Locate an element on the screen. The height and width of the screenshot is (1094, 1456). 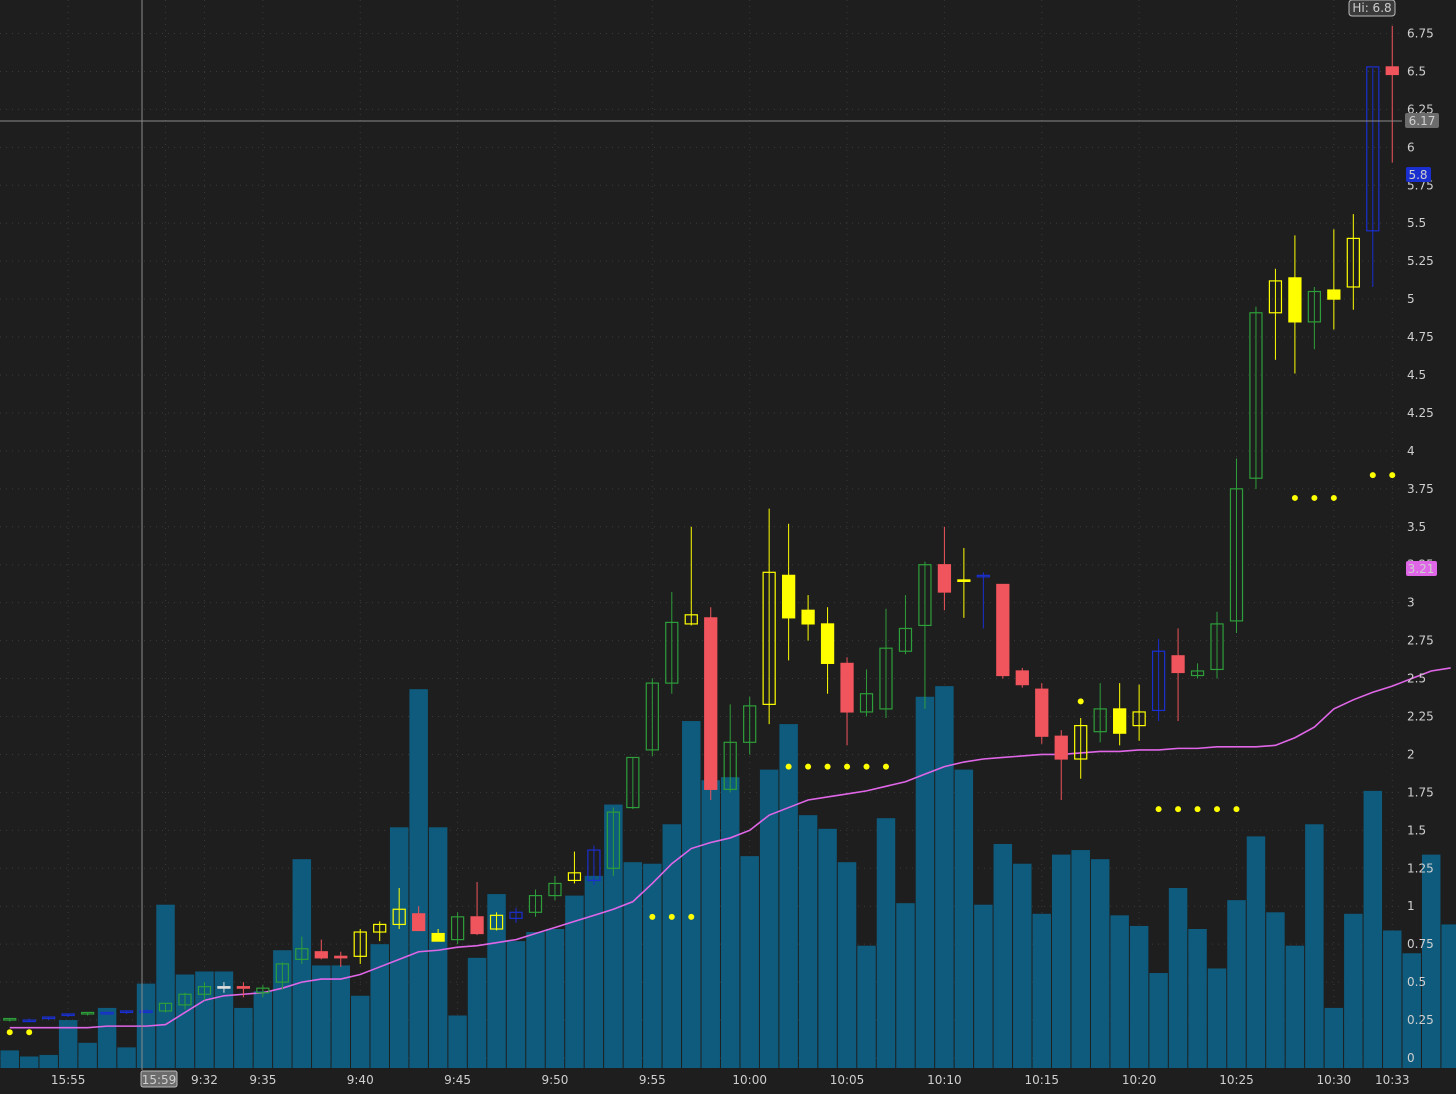
ma-value-label: 3.21 is located at coordinates (1421, 569).